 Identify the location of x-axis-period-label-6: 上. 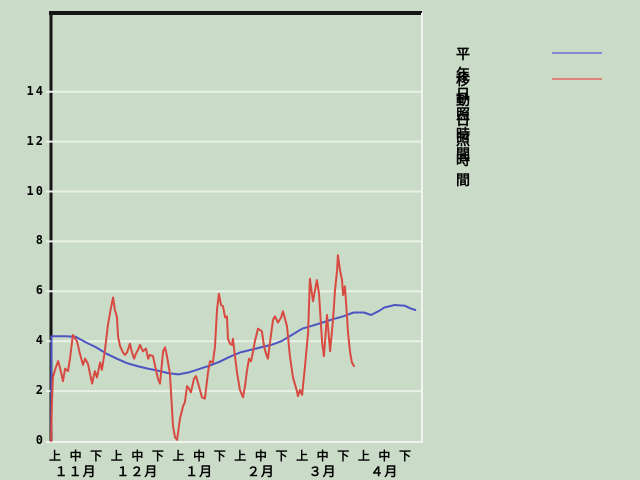
(178, 456).